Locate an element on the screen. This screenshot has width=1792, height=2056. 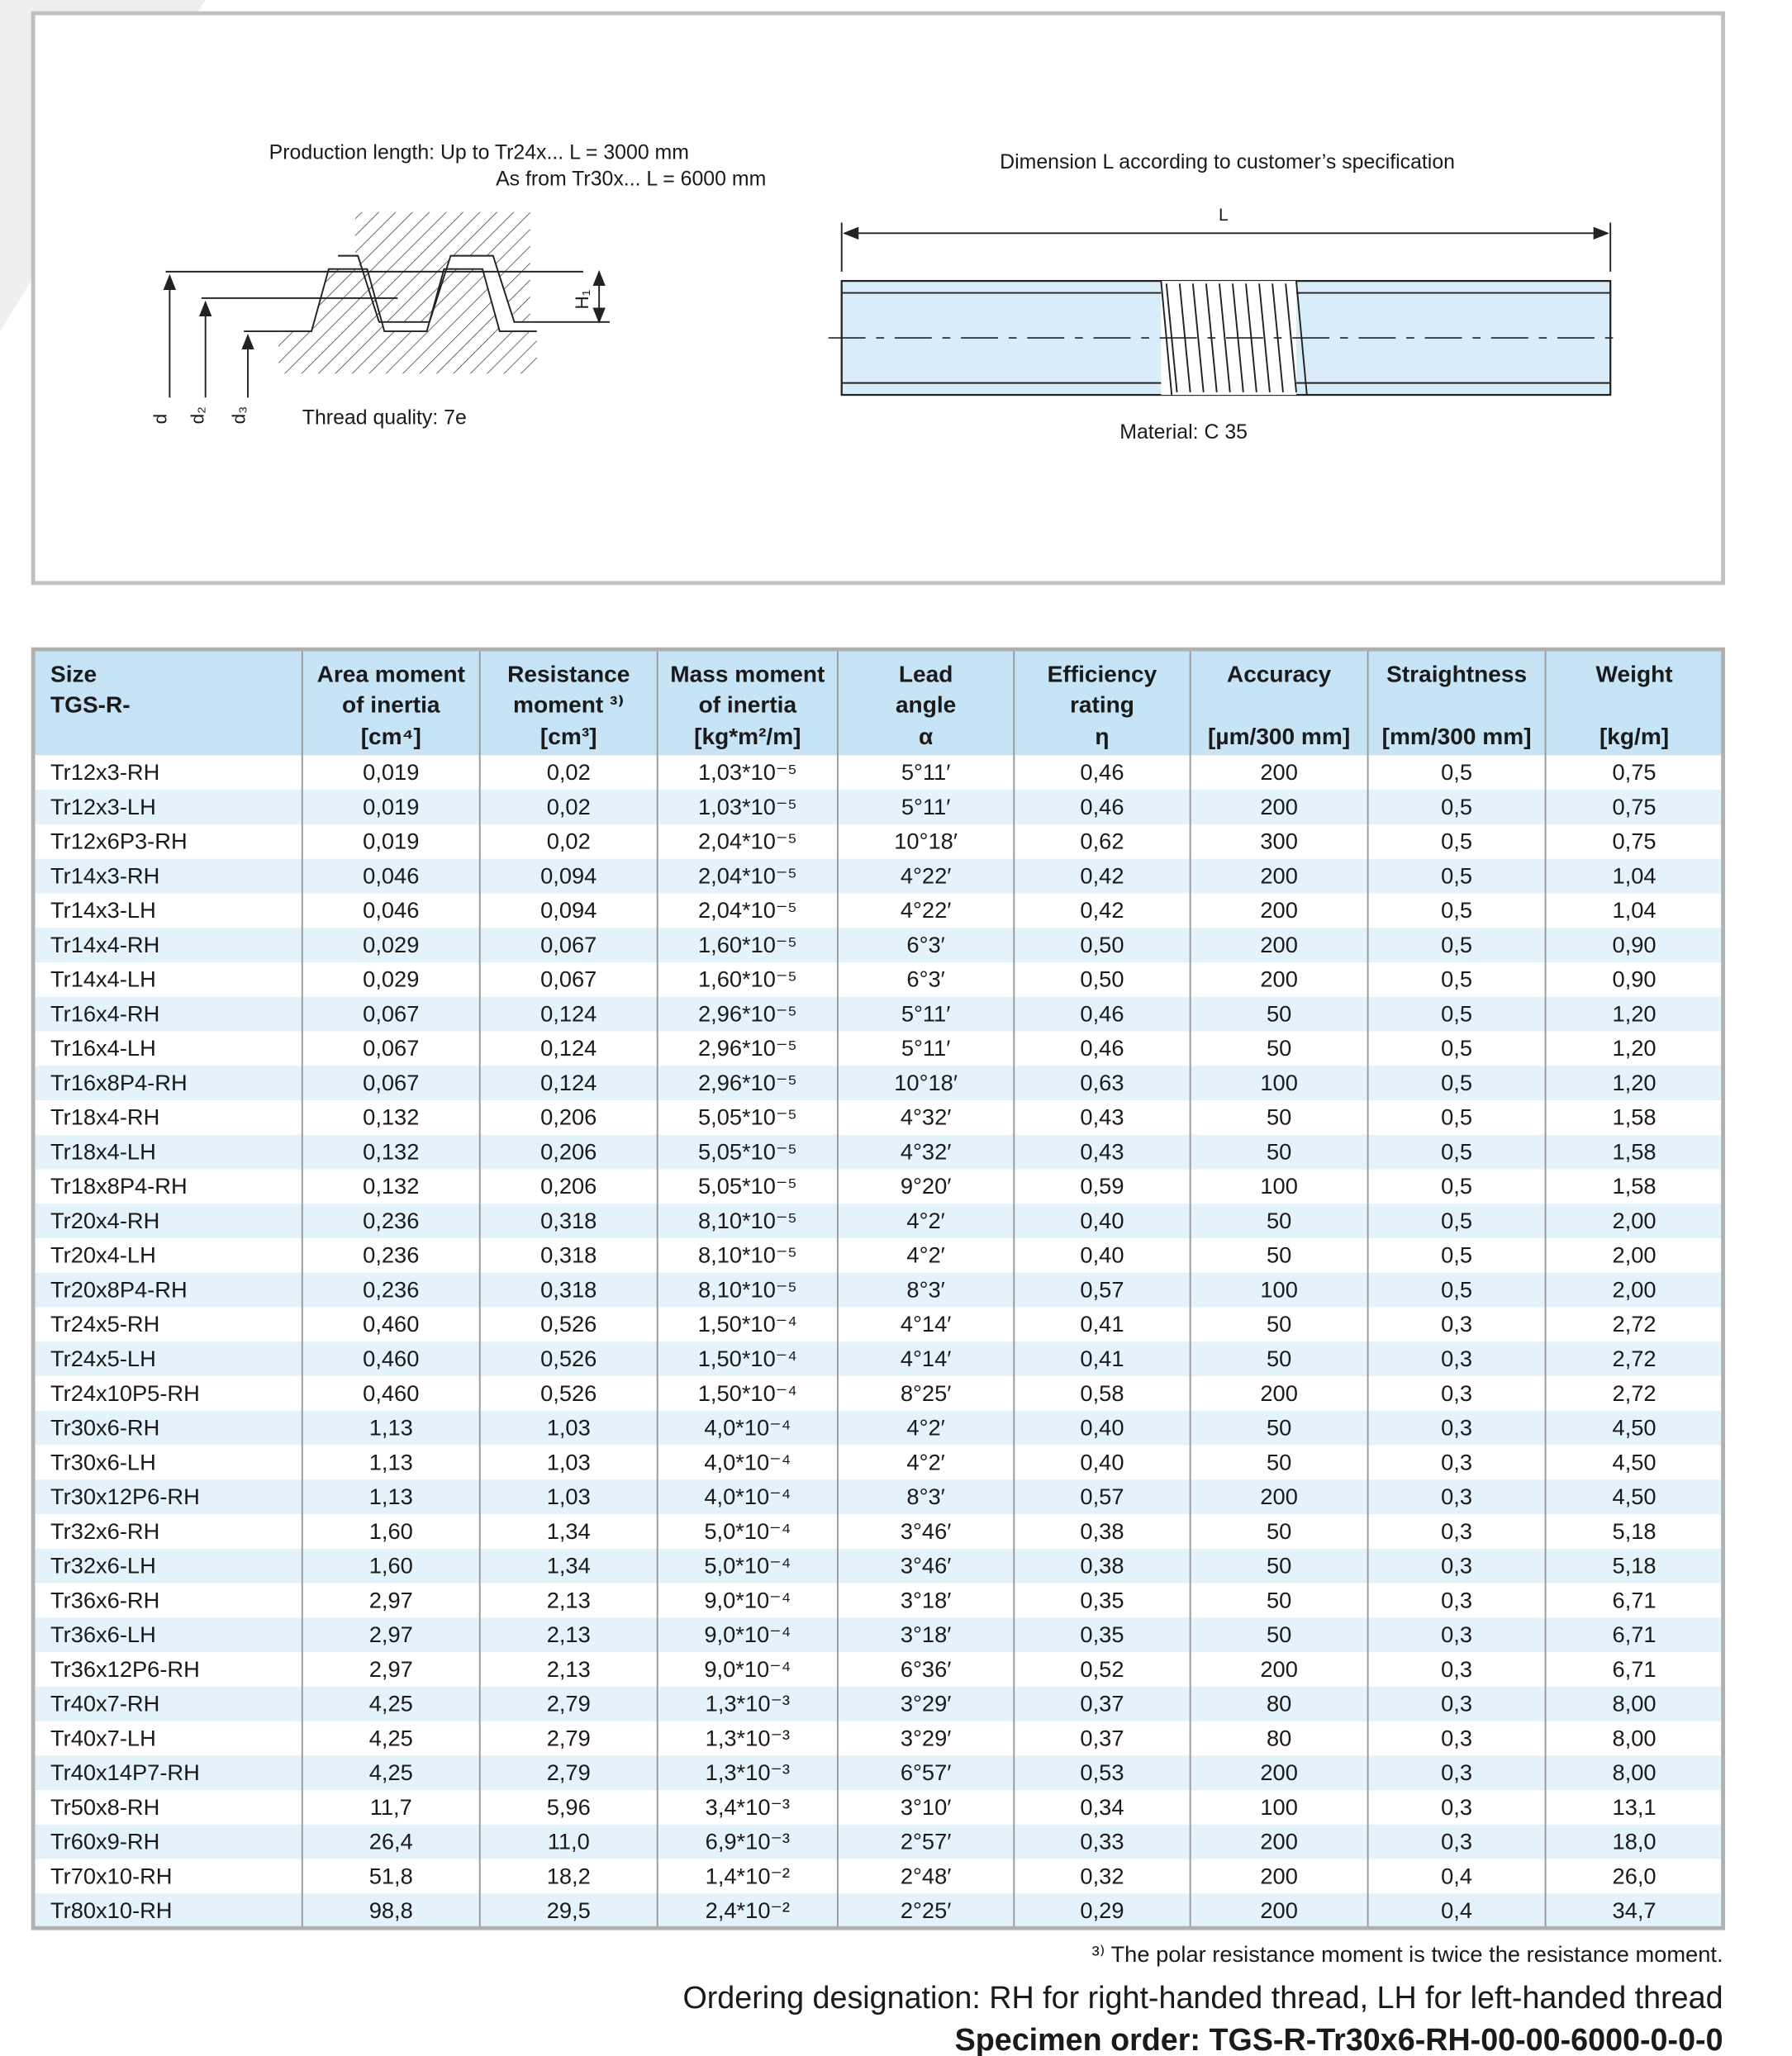
table-cell: 0,63 is located at coordinates (1102, 1082).